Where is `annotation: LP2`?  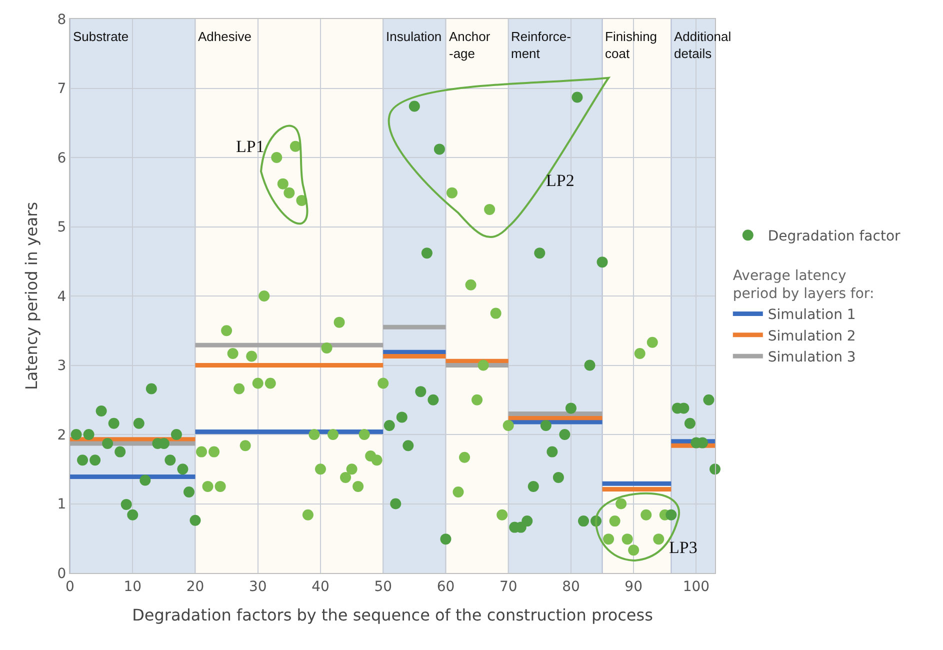
annotation: LP2 is located at coordinates (560, 180).